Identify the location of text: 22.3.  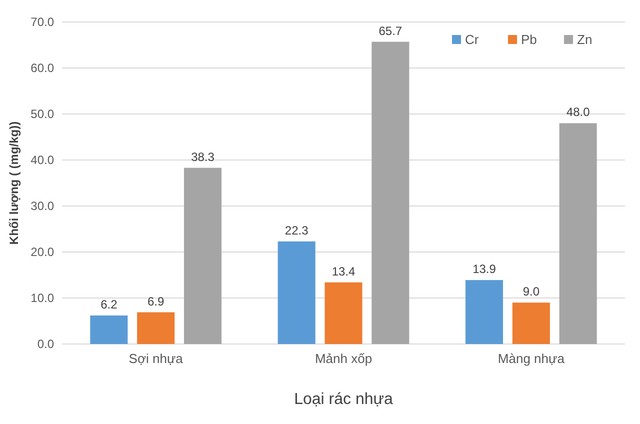
(296, 230).